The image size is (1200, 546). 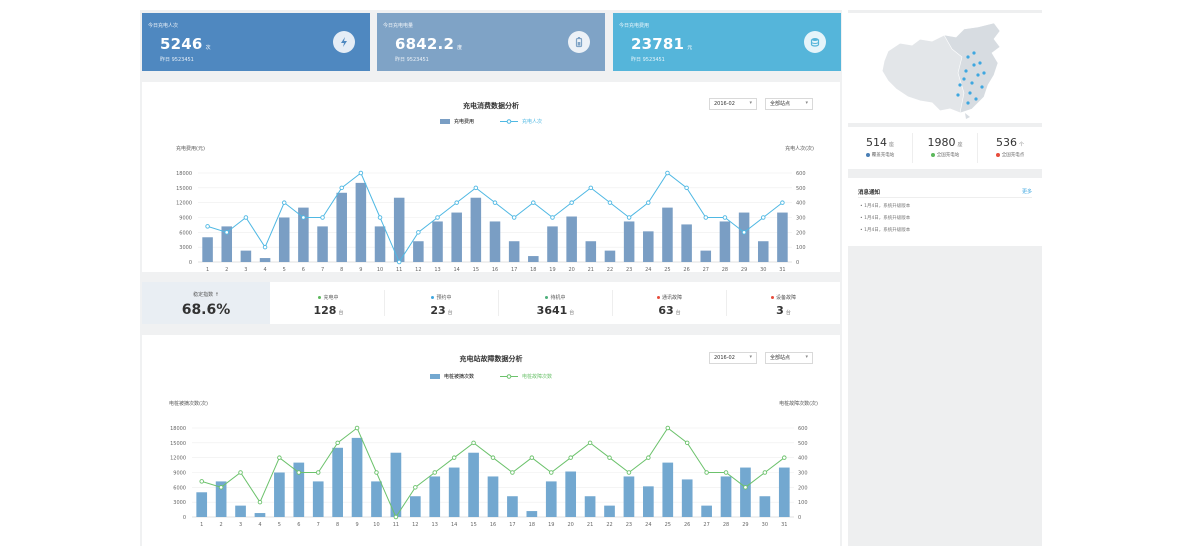 I want to click on station-count-item: 1980 座全国充电站, so click(x=945, y=142).